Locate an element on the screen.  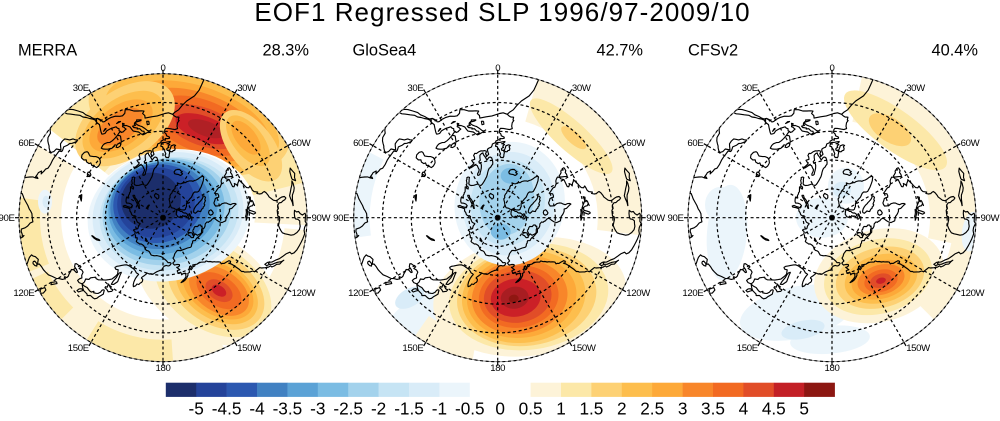
svg-text: 2 is located at coordinates (622, 408).